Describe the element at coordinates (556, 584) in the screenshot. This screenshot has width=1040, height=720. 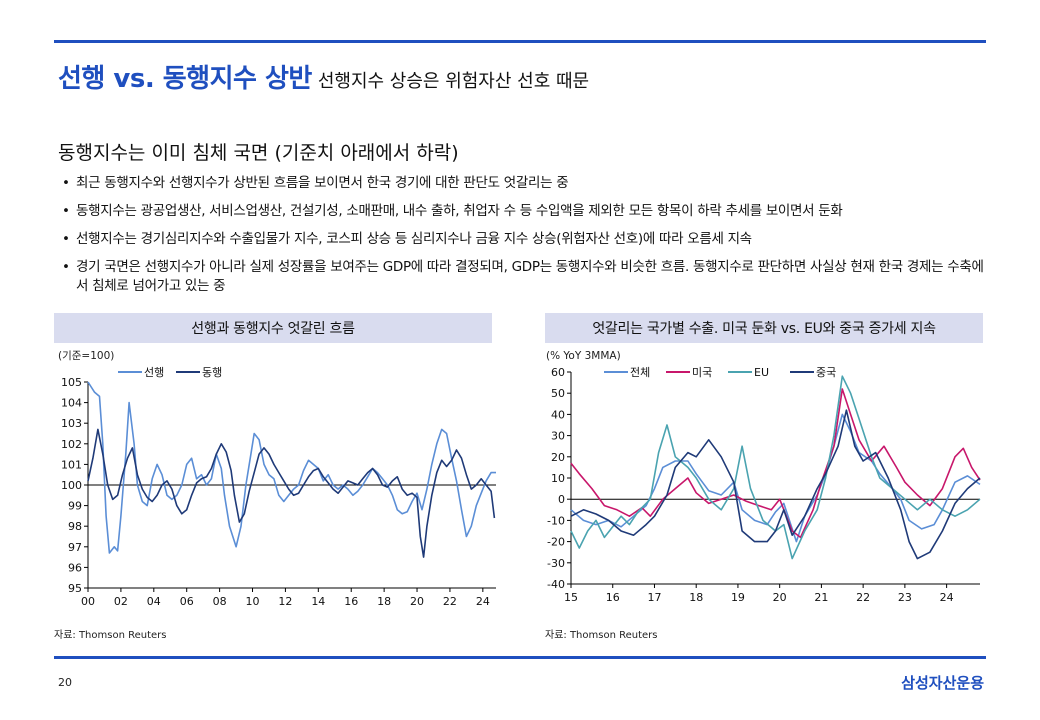
I see `y-tick-label: -40` at that location.